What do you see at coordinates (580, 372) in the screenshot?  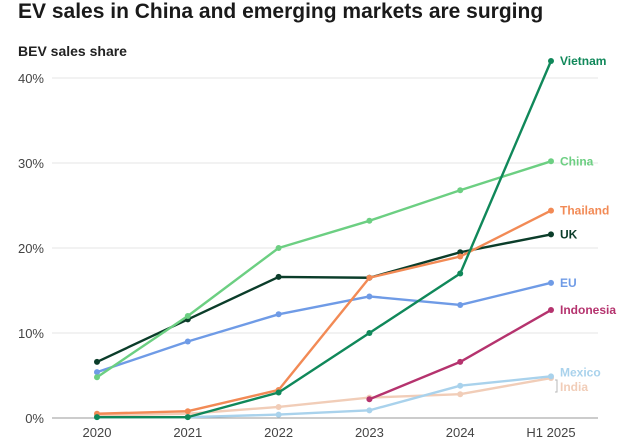 I see `series-label-mexico: Mexico` at bounding box center [580, 372].